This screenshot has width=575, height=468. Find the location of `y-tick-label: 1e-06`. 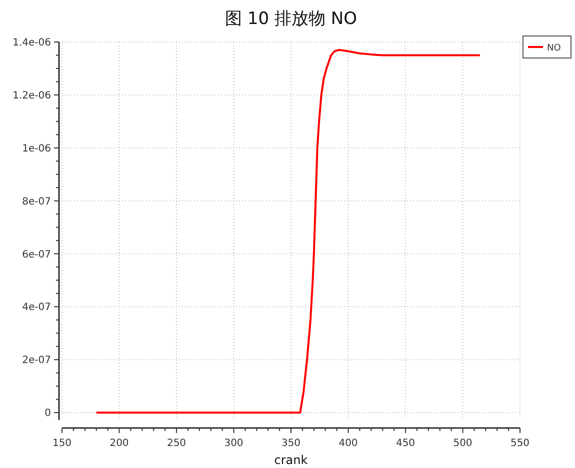

y-tick-label: 1e-06 is located at coordinates (36, 148).